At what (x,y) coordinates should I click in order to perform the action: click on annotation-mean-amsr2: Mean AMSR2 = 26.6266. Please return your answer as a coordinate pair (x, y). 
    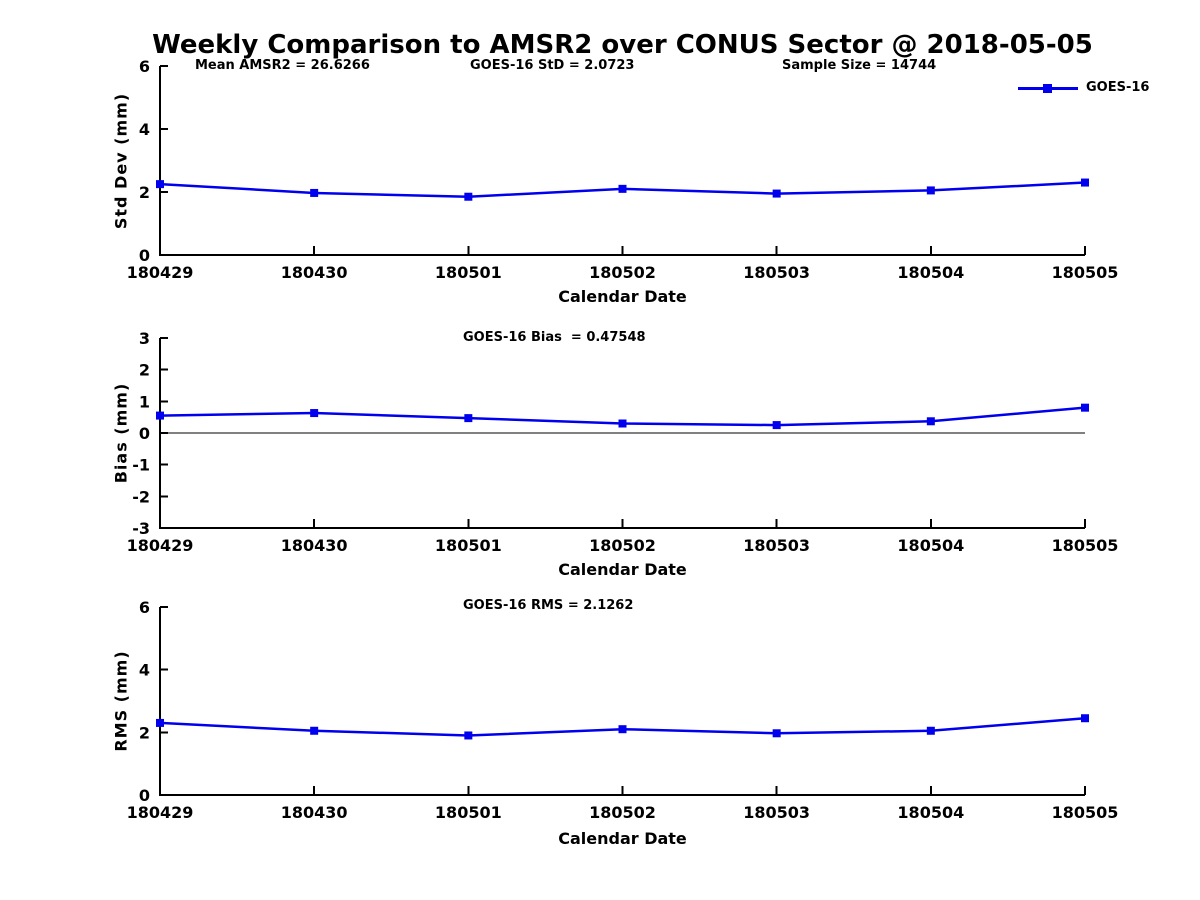
    Looking at the image, I should click on (282, 65).